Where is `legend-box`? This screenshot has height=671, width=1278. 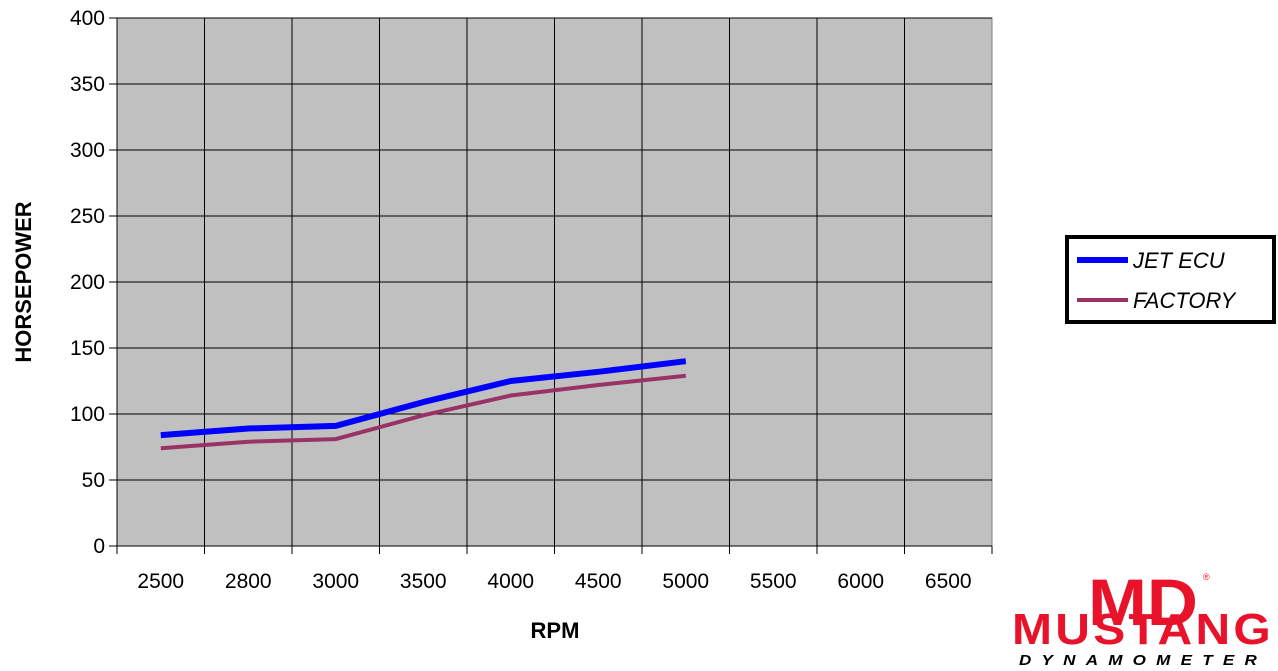 legend-box is located at coordinates (1170, 279).